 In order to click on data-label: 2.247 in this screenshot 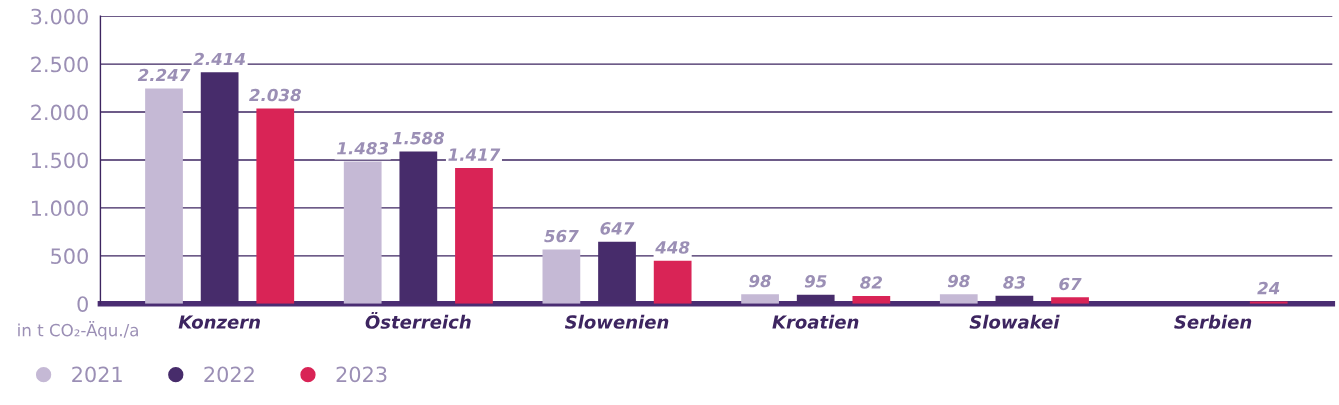, I will do `click(164, 75)`.